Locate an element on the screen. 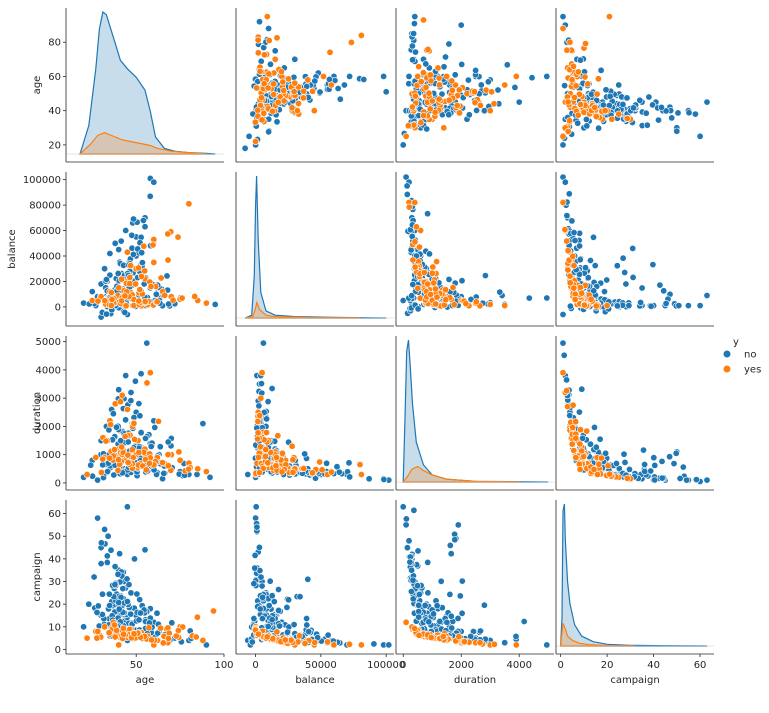 The width and height of the screenshot is (769, 713). panel-duration-vs-campaign is located at coordinates (634, 413).